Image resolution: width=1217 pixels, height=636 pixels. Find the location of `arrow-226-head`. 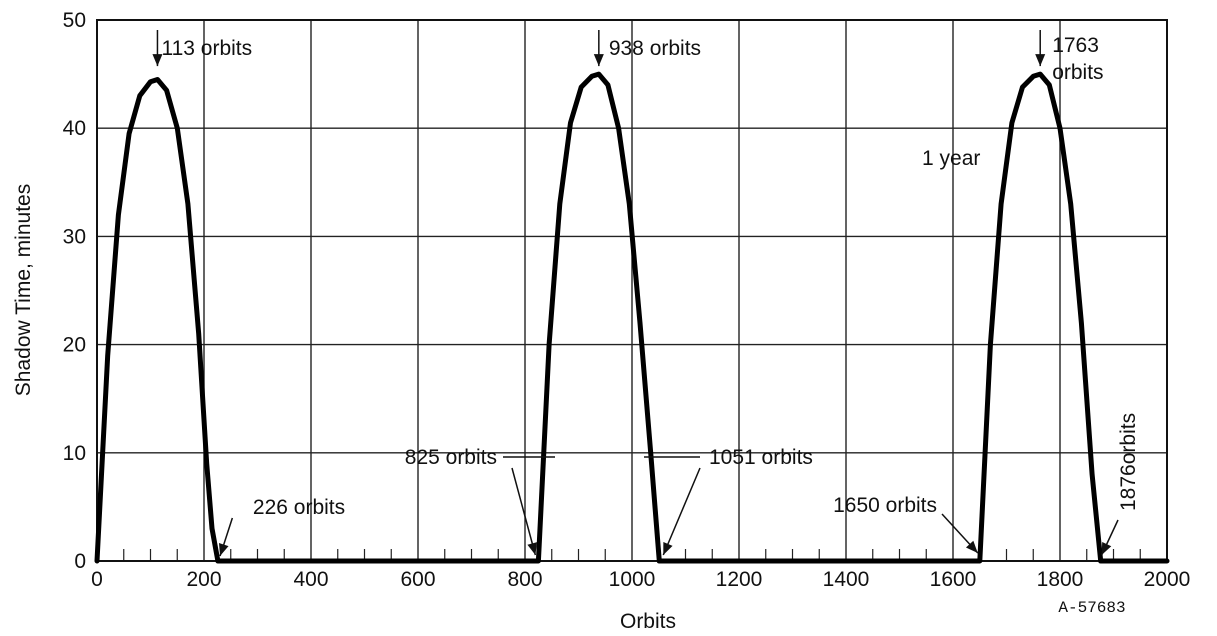

arrow-226-head is located at coordinates (223, 549).